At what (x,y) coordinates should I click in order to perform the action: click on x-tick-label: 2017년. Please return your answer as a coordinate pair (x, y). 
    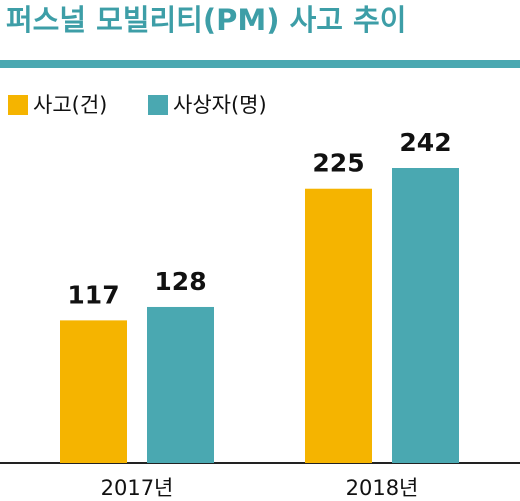
    Looking at the image, I should click on (137, 488).